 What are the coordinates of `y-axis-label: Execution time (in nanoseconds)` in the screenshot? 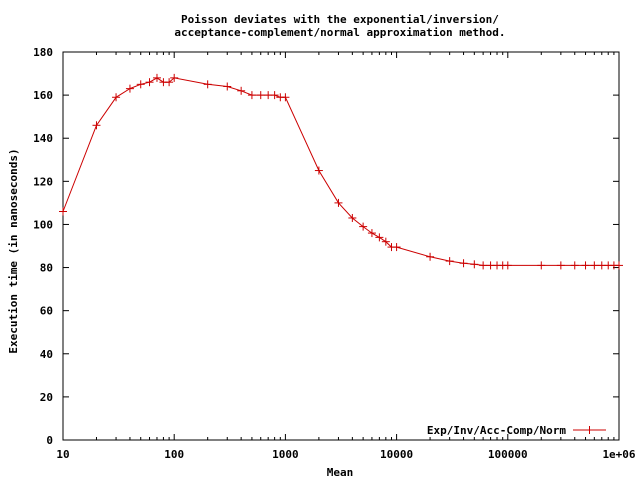 It's located at (13, 250).